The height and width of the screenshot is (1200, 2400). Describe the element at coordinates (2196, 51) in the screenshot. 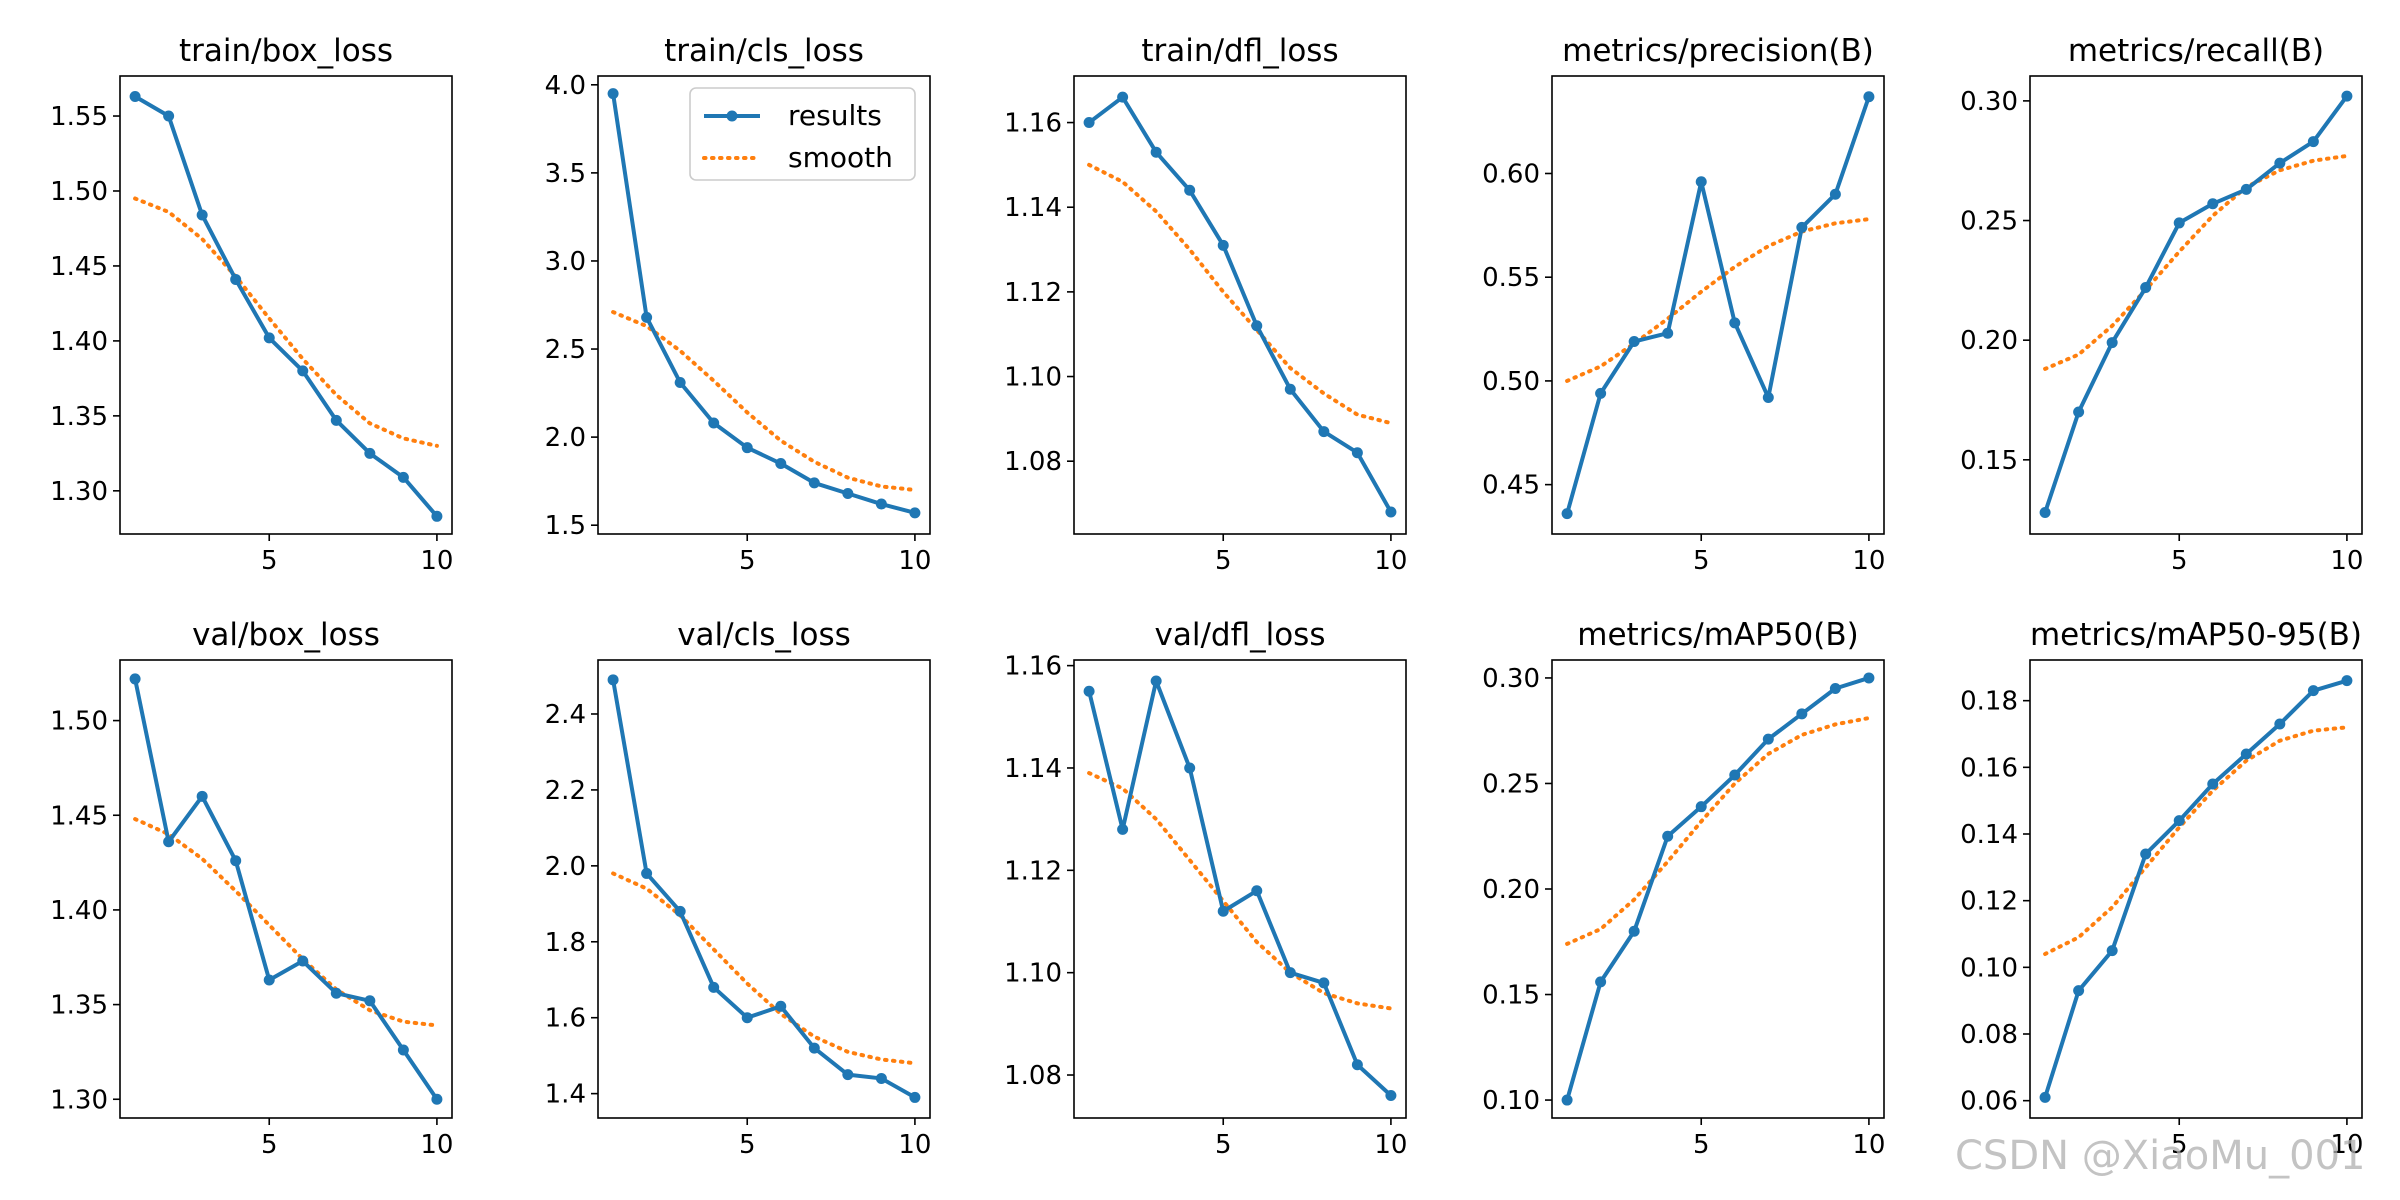

I see `subplot-title: metrics/recall(B)` at that location.